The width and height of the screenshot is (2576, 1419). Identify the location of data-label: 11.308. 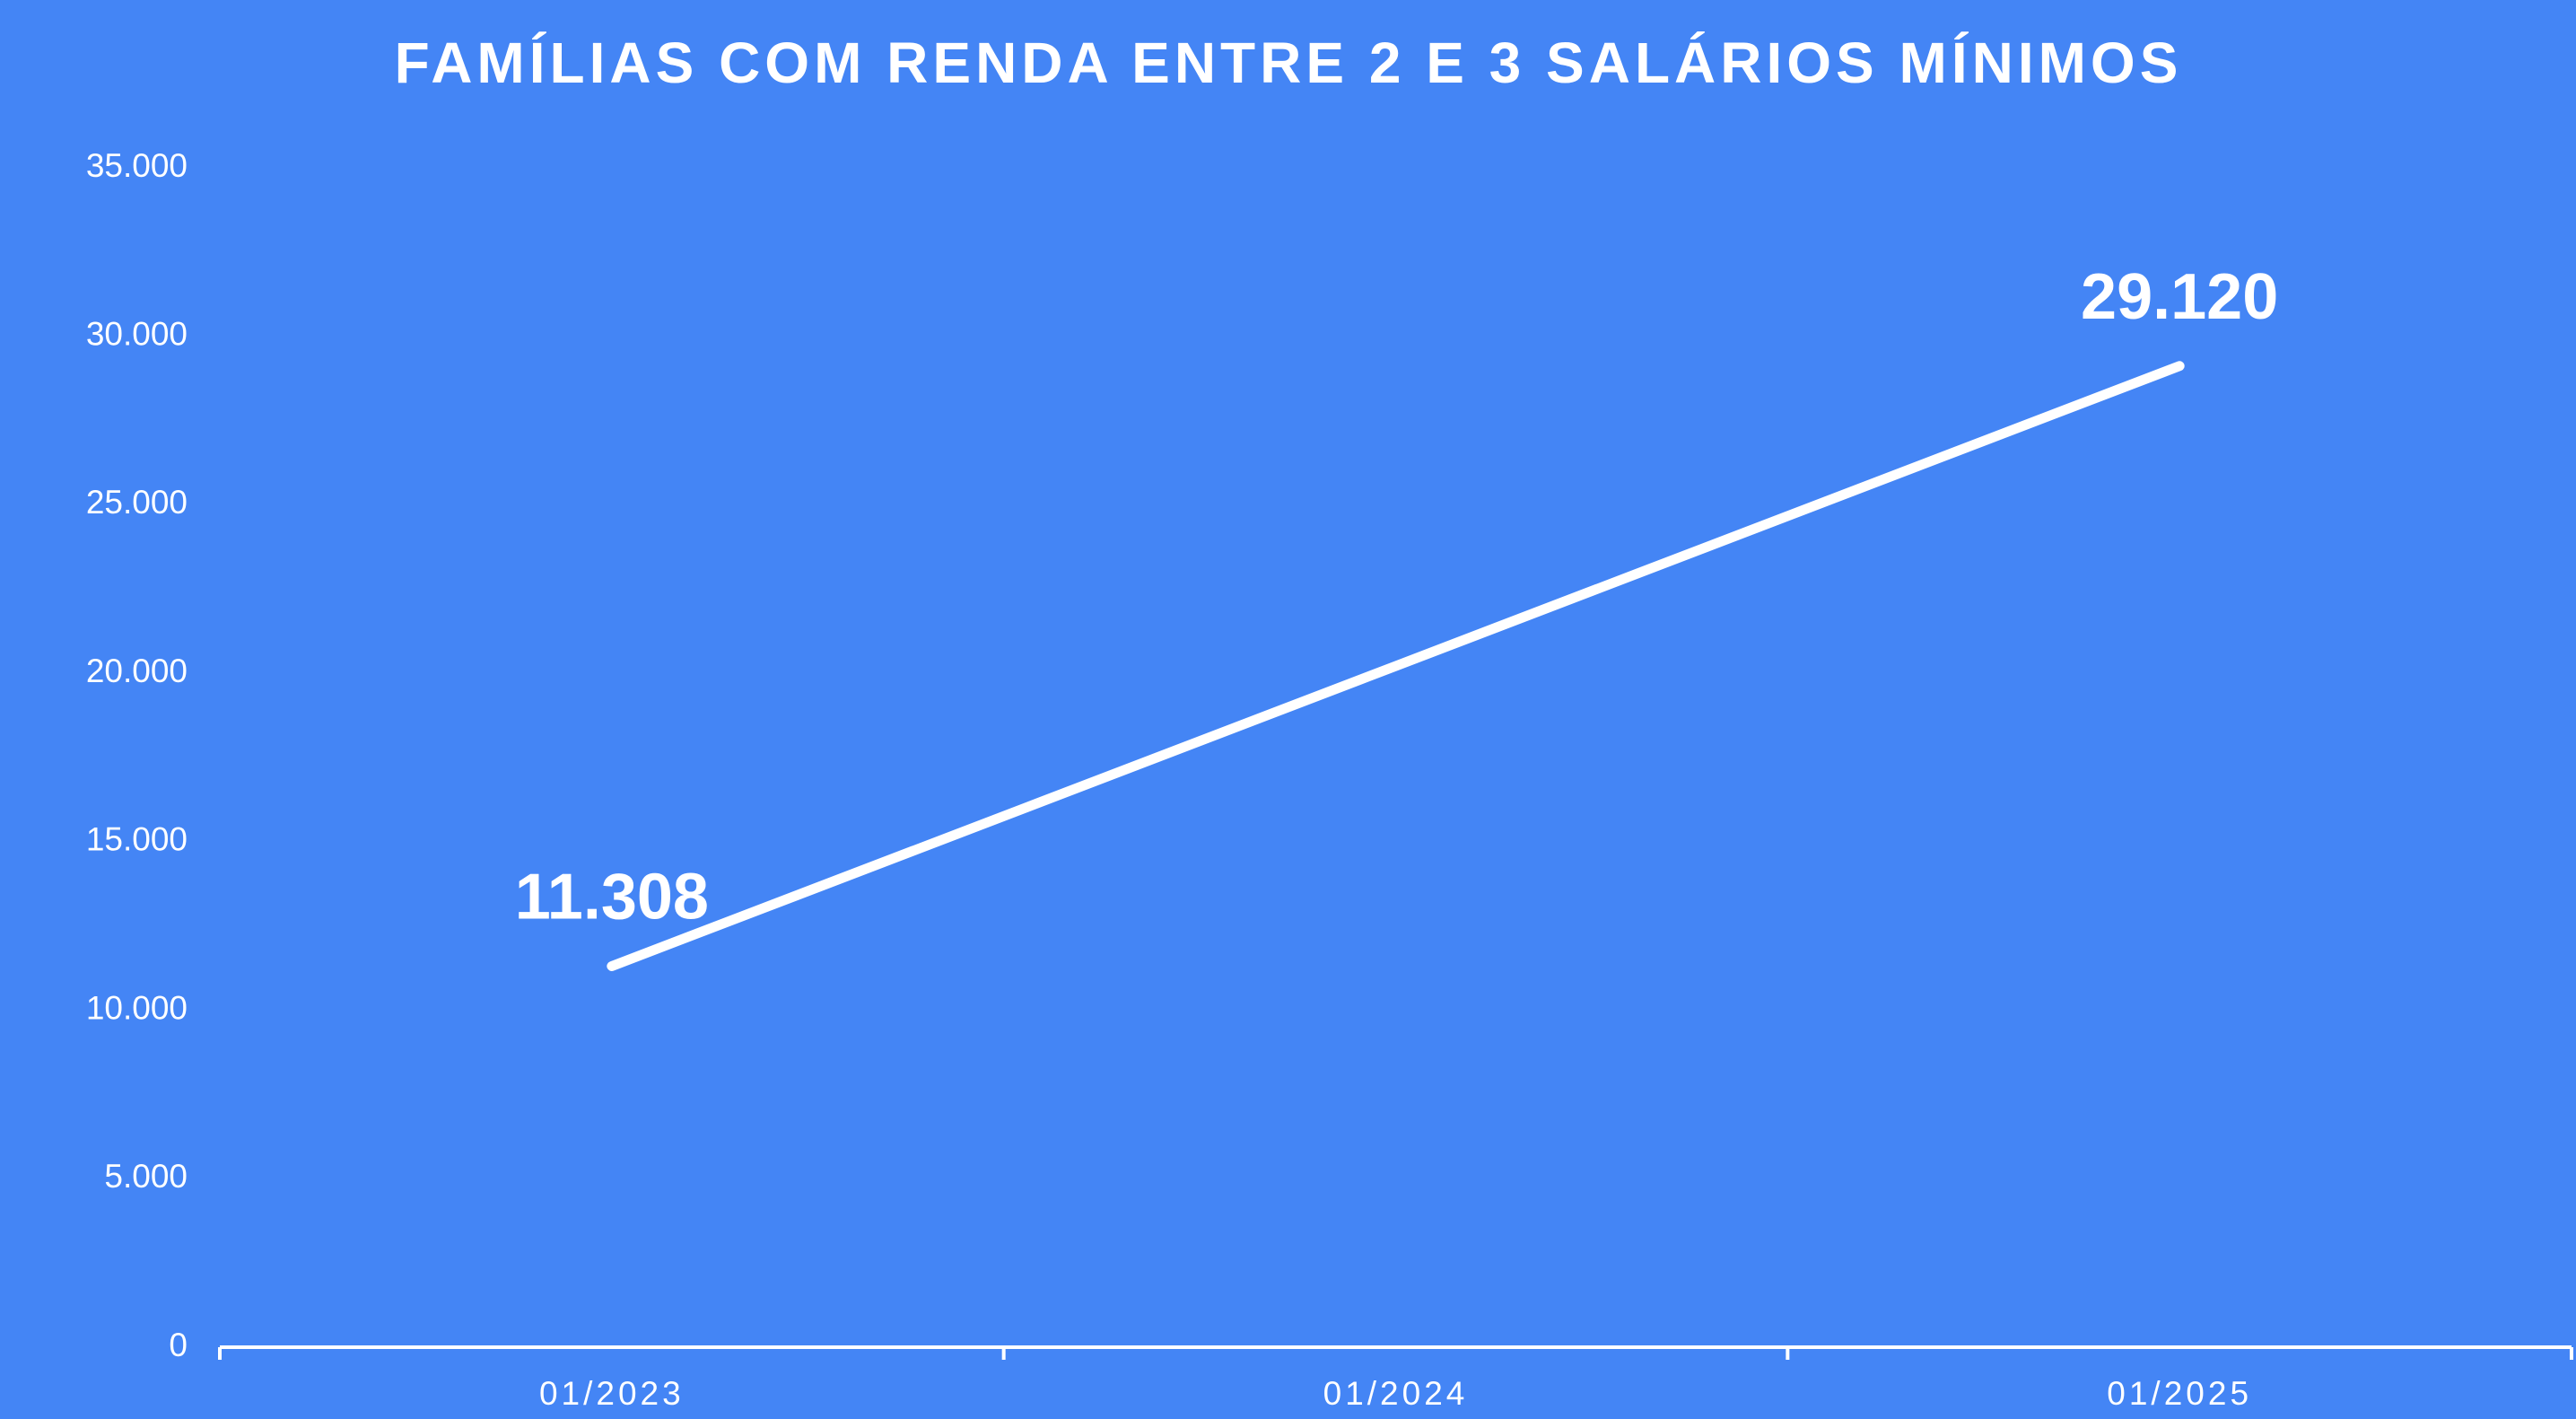
(612, 897).